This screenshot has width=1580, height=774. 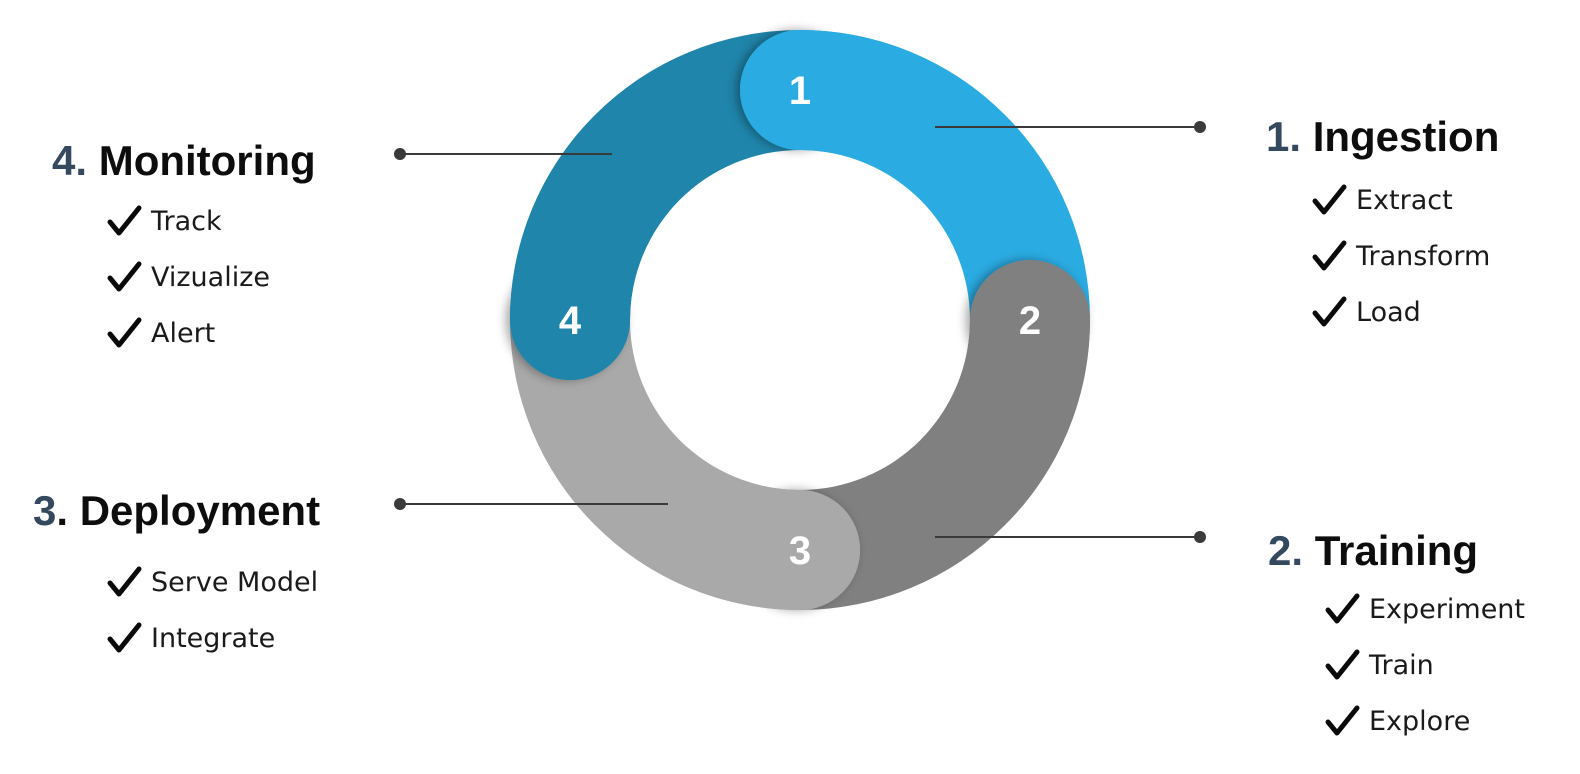 I want to click on stage-monitoring: 4. Monitoring, so click(x=184, y=161).